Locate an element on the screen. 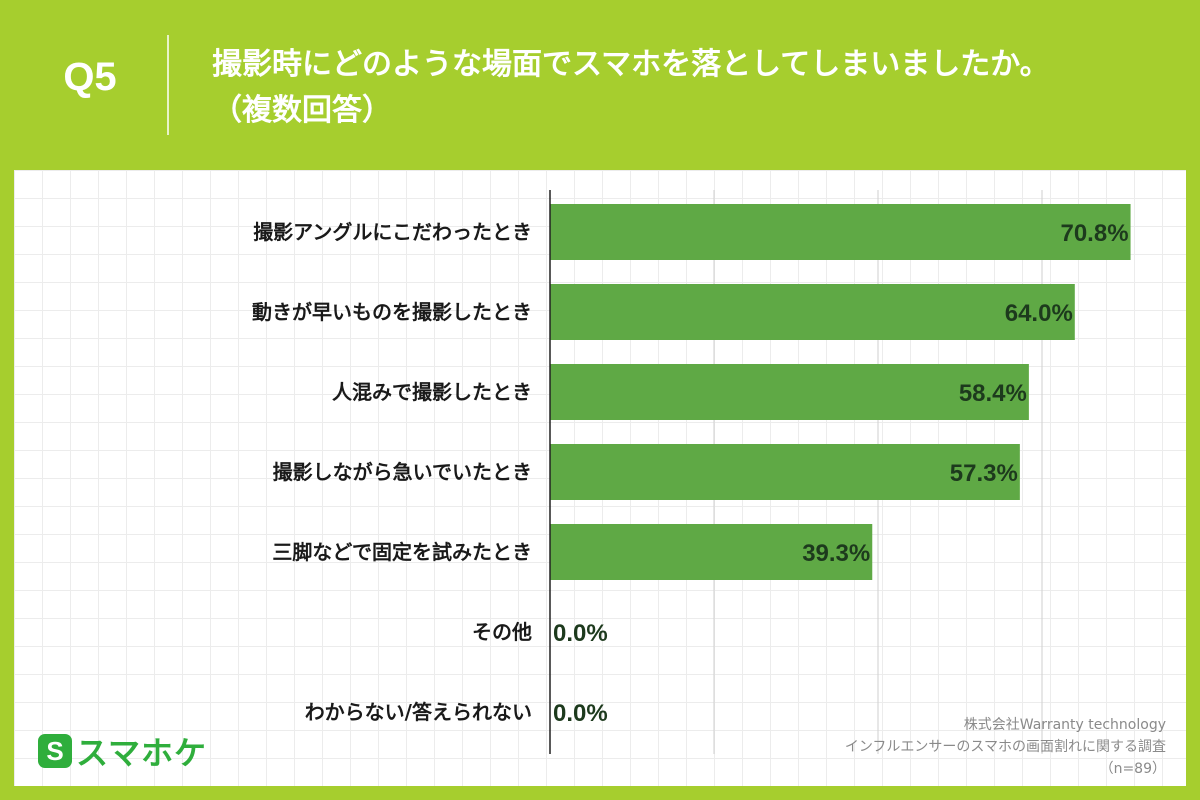 The height and width of the screenshot is (800, 1200). category-label: 撮影アングルにこだわったとき is located at coordinates (392, 232).